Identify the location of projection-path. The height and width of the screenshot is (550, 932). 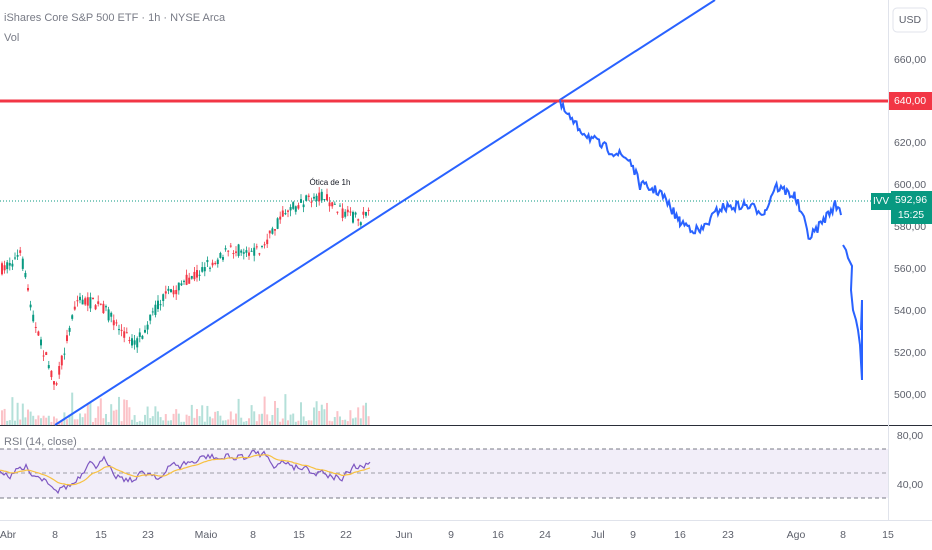
(700, 170).